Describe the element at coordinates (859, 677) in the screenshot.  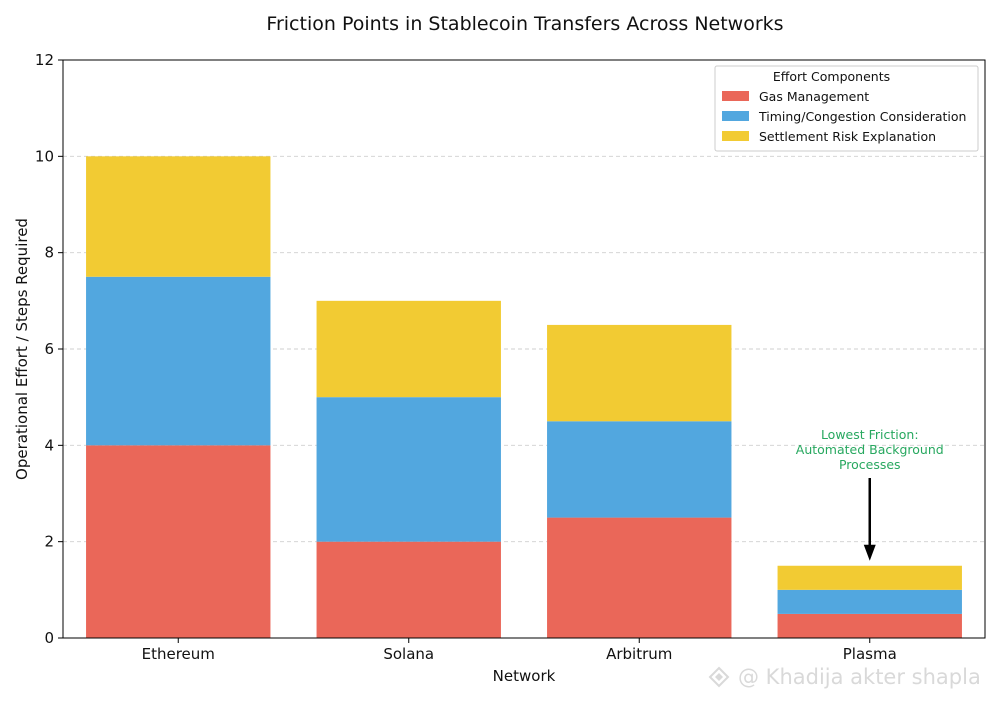
I see `watermark-text: @ Khadija akter shapla` at that location.